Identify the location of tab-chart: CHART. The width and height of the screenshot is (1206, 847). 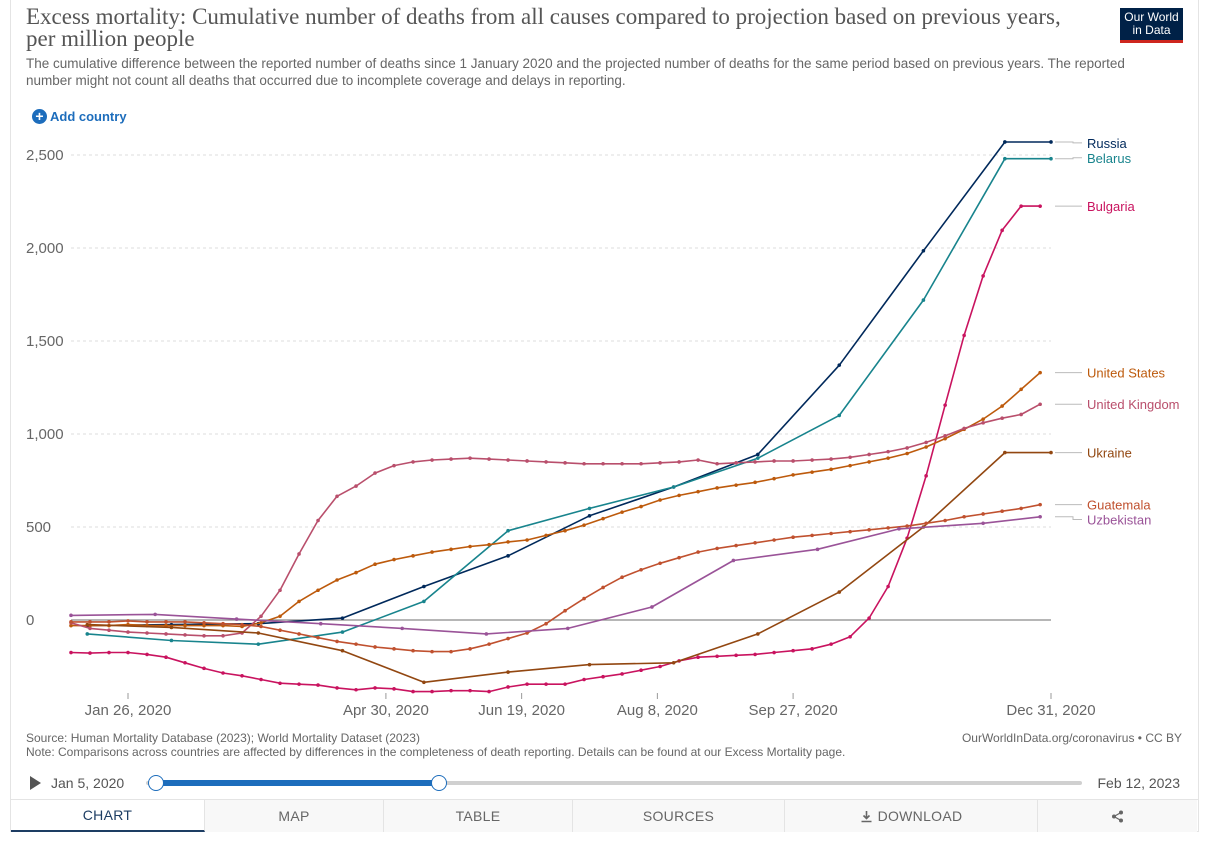
(108, 816).